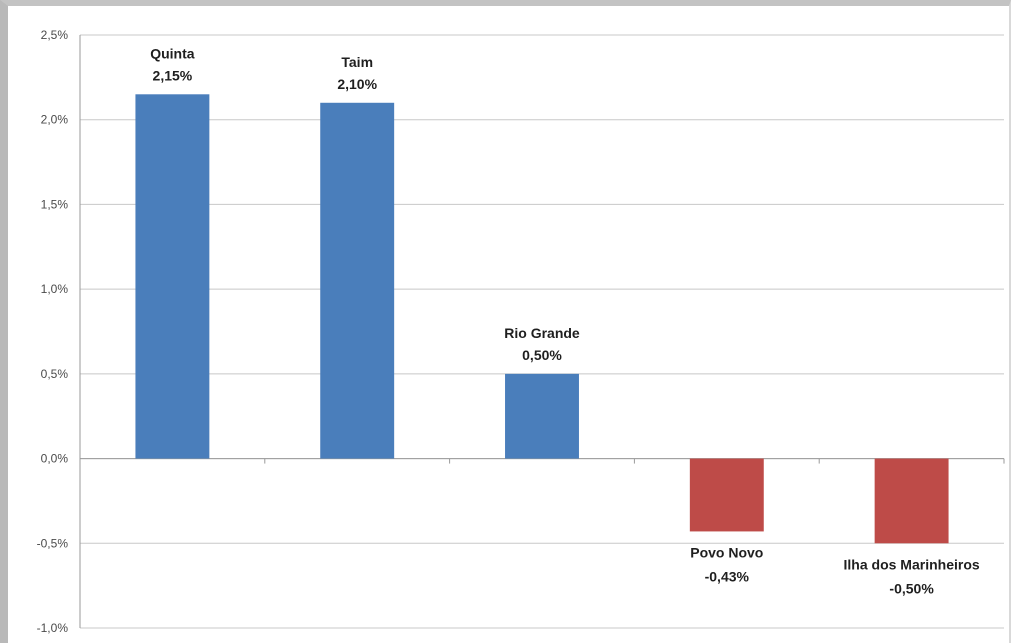 Image resolution: width=1011 pixels, height=643 pixels. What do you see at coordinates (357, 280) in the screenshot?
I see `bar-taim` at bounding box center [357, 280].